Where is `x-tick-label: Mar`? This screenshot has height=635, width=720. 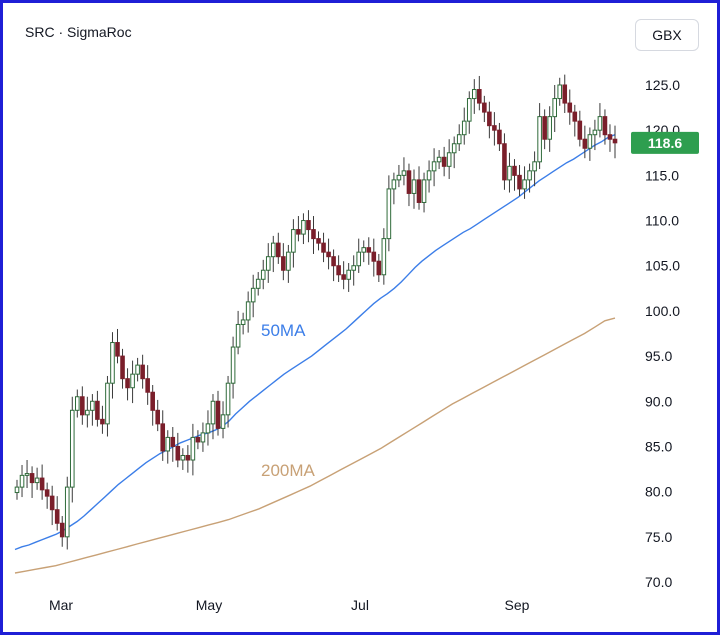 x-tick-label: Mar is located at coordinates (61, 605).